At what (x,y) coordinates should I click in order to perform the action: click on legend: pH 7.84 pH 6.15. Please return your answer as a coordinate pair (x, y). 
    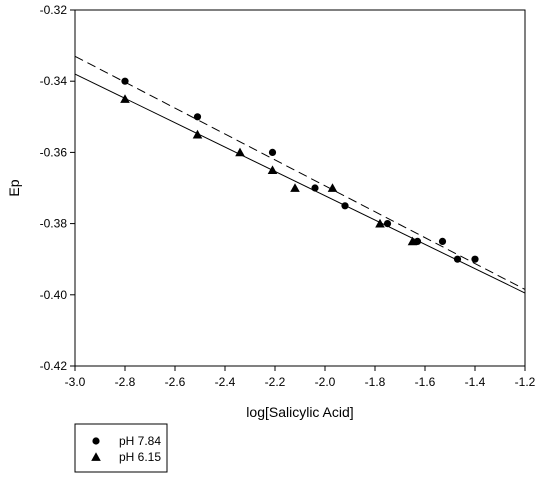
    Looking at the image, I should click on (126, 449).